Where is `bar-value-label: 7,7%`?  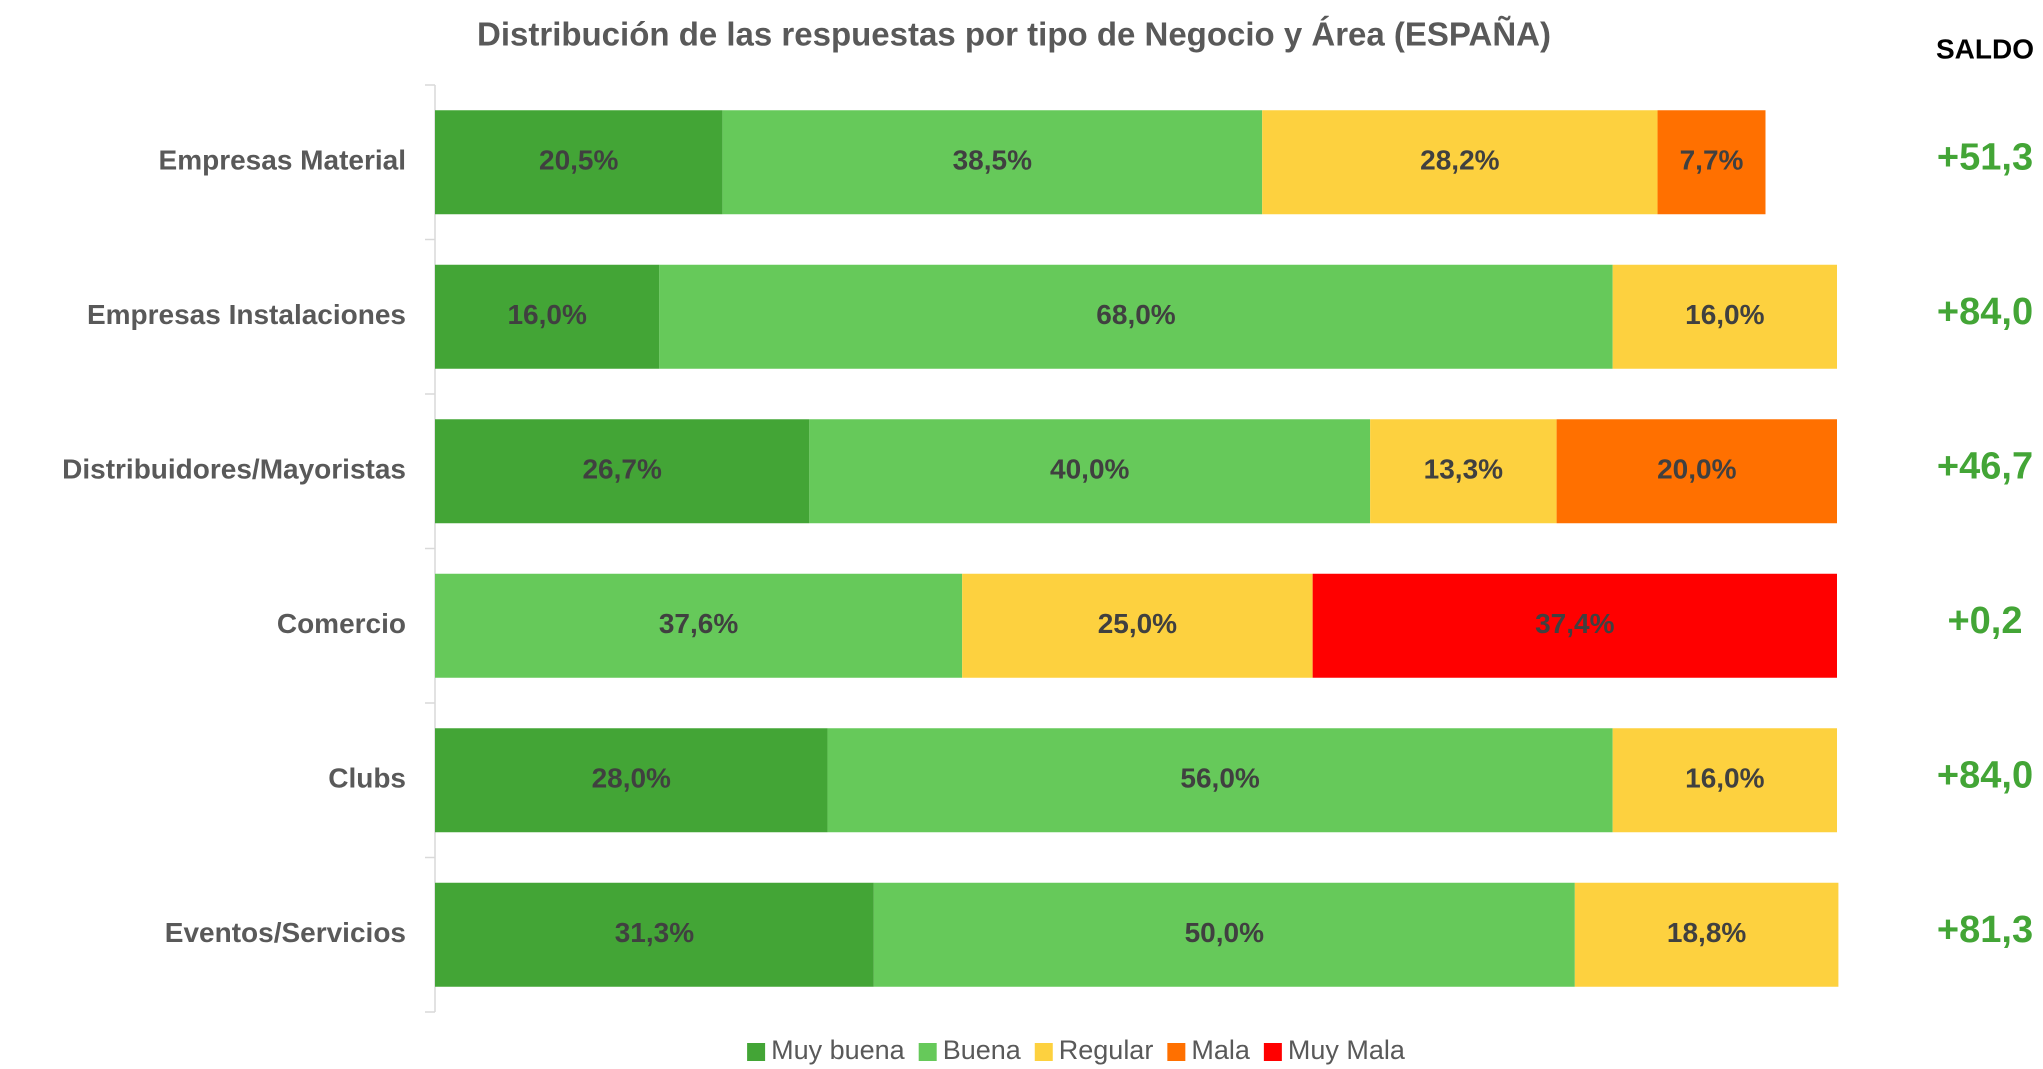 bar-value-label: 7,7% is located at coordinates (1712, 160).